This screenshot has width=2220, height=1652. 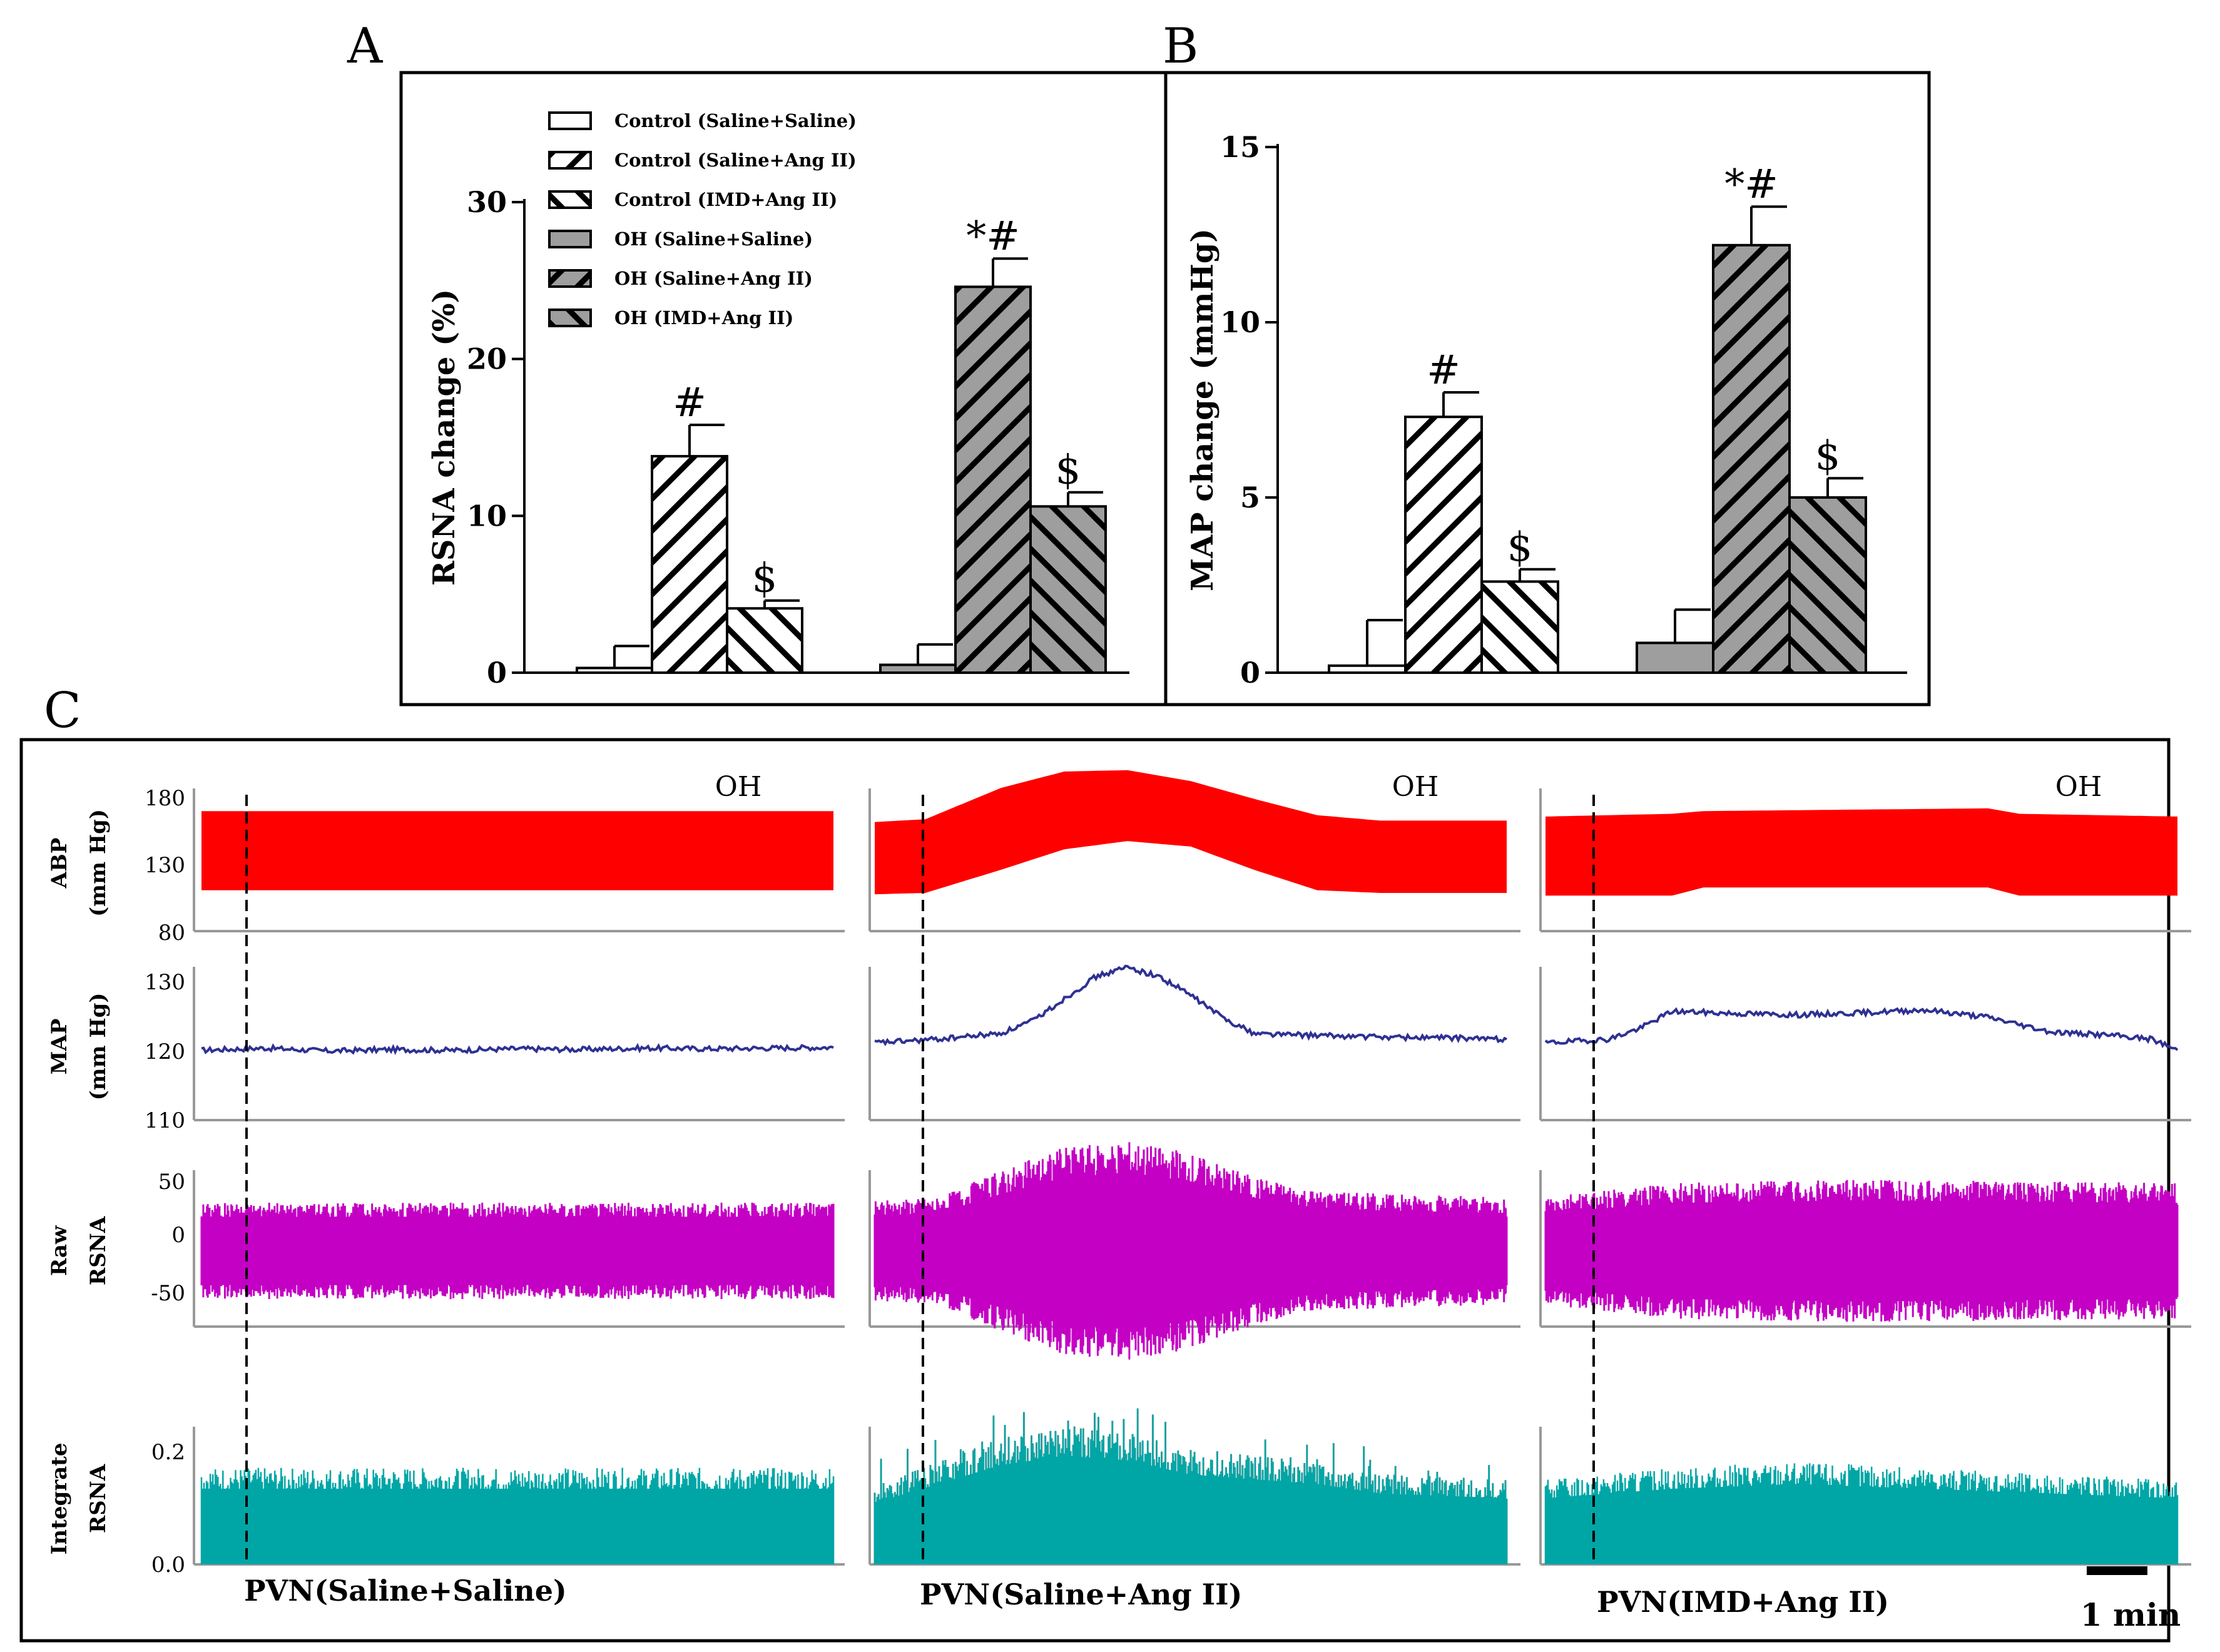 I want to click on legend-label: Control (Saline+Ang II), so click(x=736, y=160).